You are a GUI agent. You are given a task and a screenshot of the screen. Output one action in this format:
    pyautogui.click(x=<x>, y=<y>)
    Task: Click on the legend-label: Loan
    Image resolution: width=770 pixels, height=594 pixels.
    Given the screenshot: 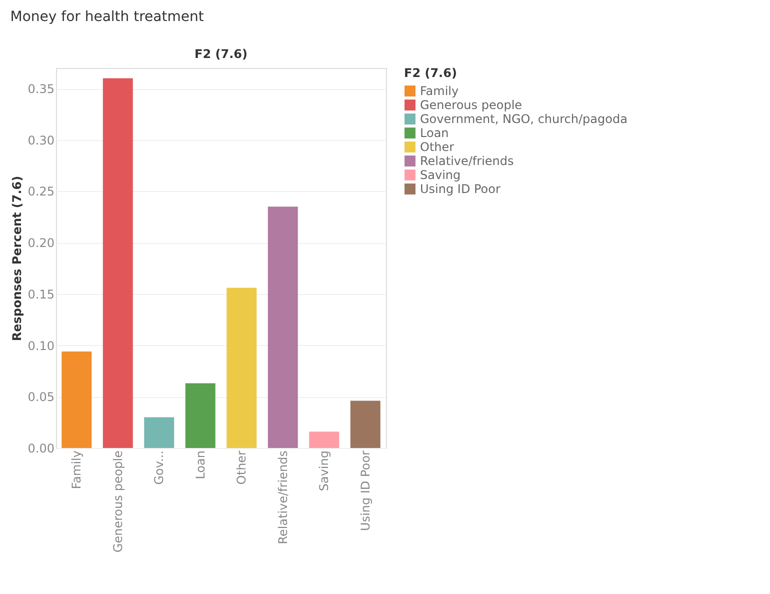 What is the action you would take?
    pyautogui.click(x=434, y=133)
    